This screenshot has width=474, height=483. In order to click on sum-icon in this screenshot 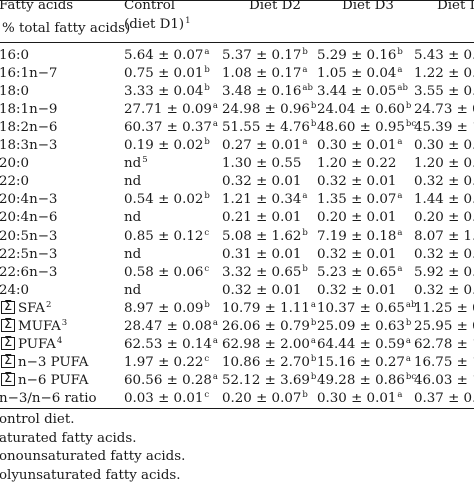, I will do `click(8, 378)`.